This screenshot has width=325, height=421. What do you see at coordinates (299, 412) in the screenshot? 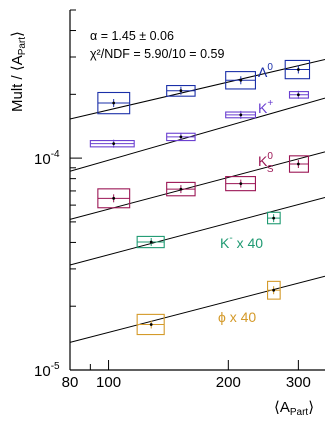
I see `x-axis-label-sub: Part` at bounding box center [299, 412].